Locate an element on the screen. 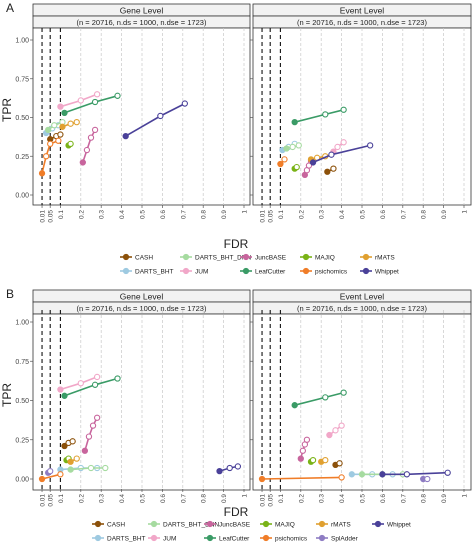 The width and height of the screenshot is (474, 547). legend-label: DARTS_BHT_DNN is located at coordinates (191, 525).